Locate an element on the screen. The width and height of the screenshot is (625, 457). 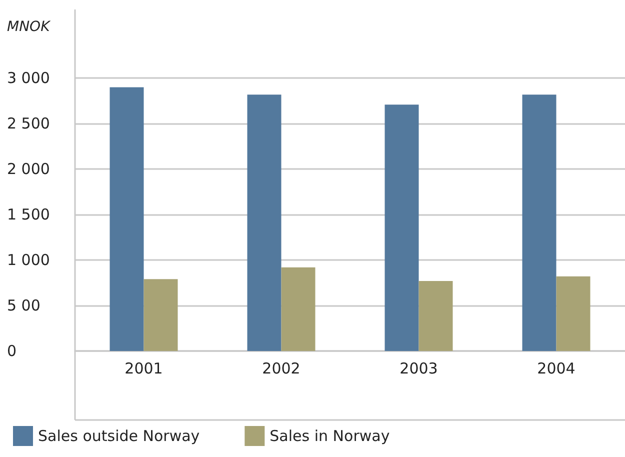
y-tick-label: 5 00 is located at coordinates (23, 305).